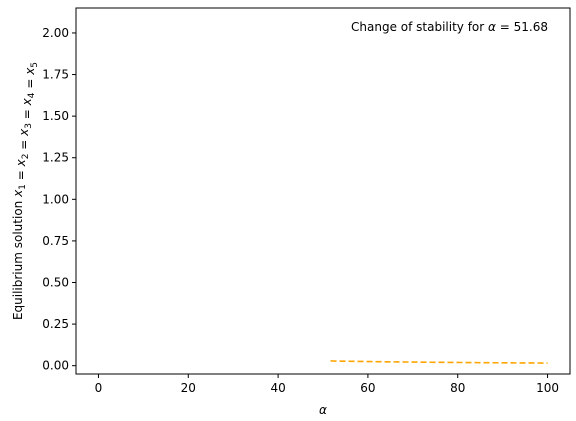  Describe the element at coordinates (531, 27) in the screenshot. I see `annotation-value: 51.68` at that location.